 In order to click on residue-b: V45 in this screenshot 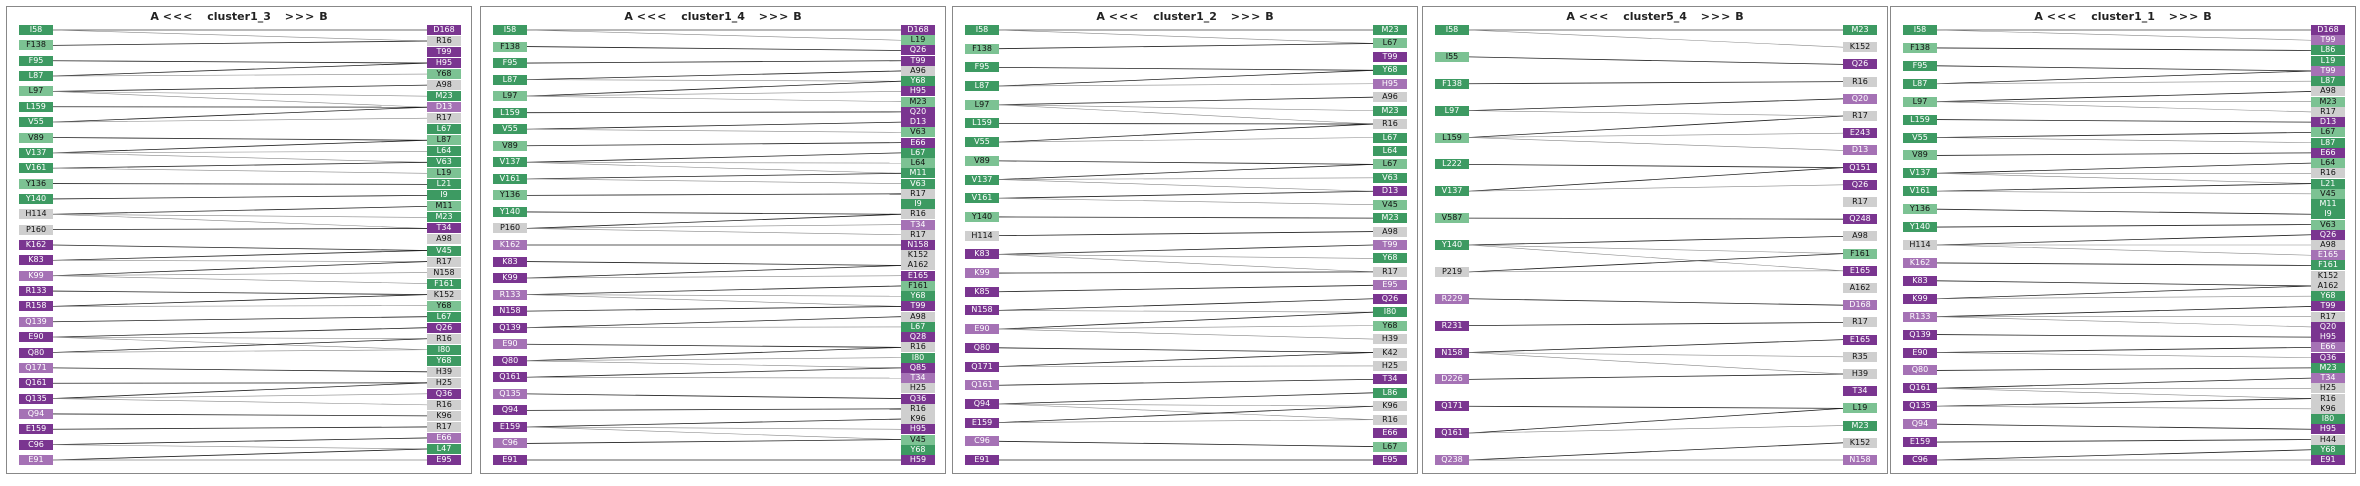, I will do `click(444, 250)`.